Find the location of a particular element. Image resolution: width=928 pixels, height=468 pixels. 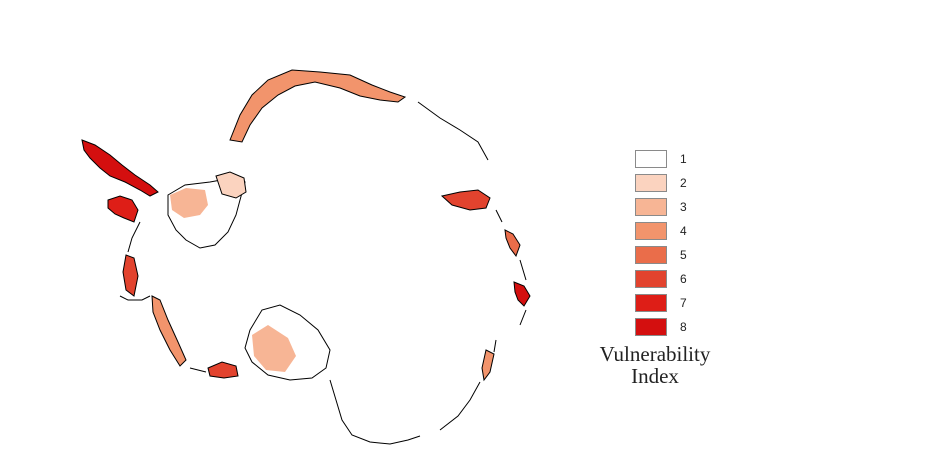

east-coast-outline is located at coordinates (472, 266).